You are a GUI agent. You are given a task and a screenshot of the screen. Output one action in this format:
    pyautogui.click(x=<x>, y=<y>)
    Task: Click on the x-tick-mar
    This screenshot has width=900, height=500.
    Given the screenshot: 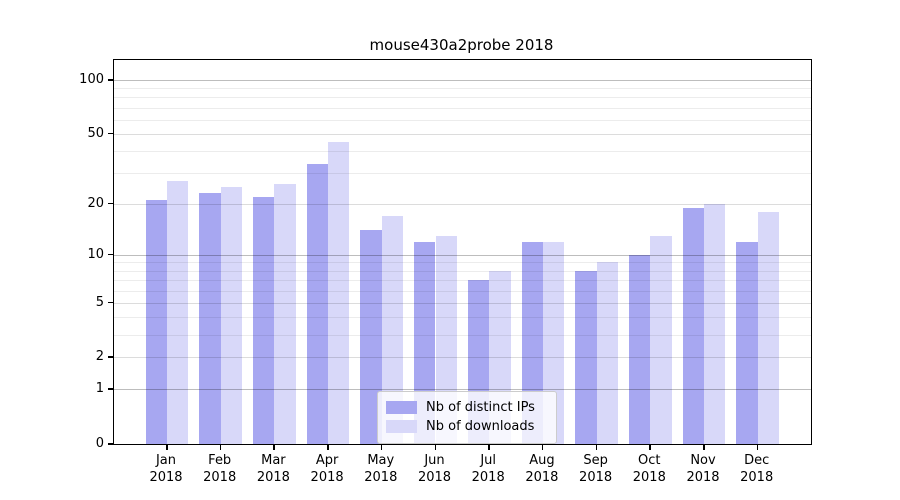 What is the action you would take?
    pyautogui.click(x=274, y=447)
    